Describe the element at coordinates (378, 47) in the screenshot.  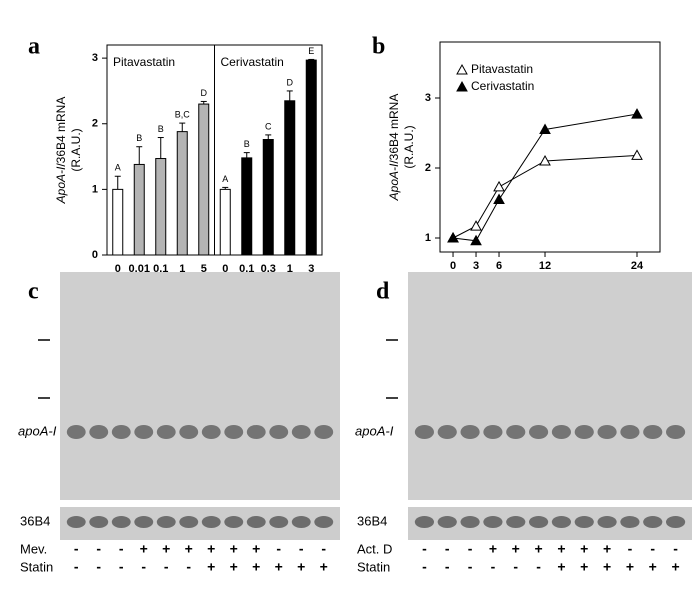
I see `panel-label: b` at that location.